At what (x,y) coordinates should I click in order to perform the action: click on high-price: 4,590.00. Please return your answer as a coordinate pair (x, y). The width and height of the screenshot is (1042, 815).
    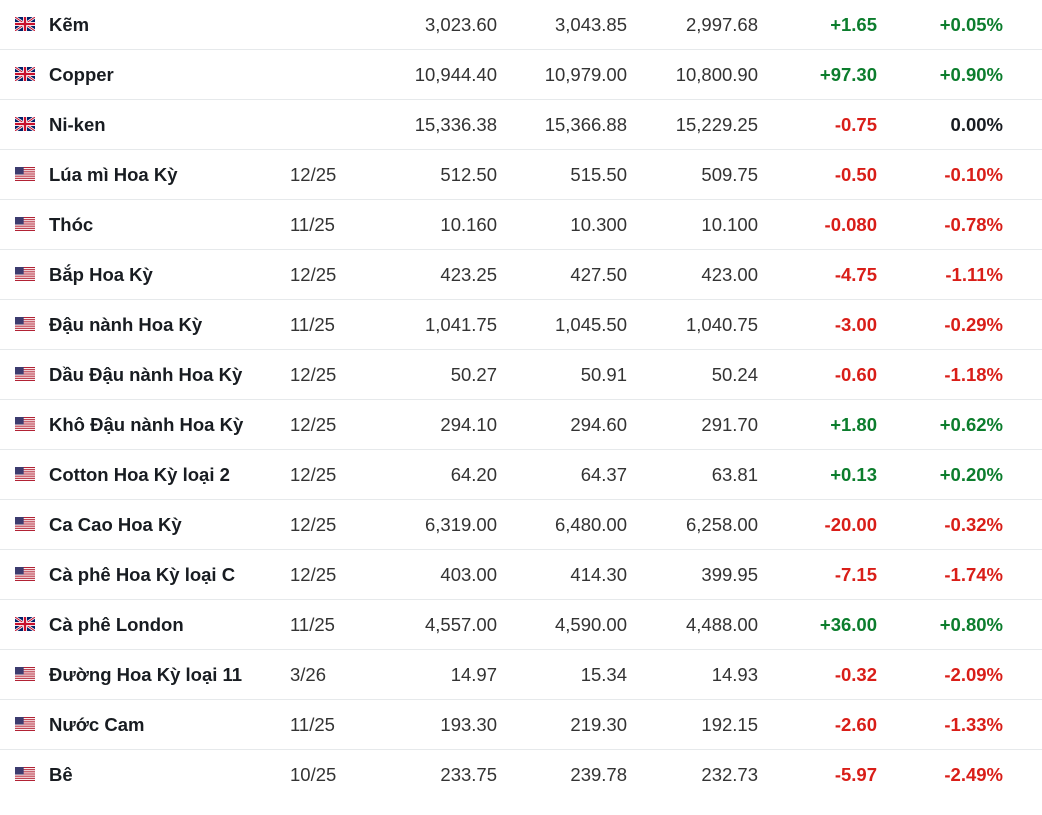
    Looking at the image, I should click on (590, 624).